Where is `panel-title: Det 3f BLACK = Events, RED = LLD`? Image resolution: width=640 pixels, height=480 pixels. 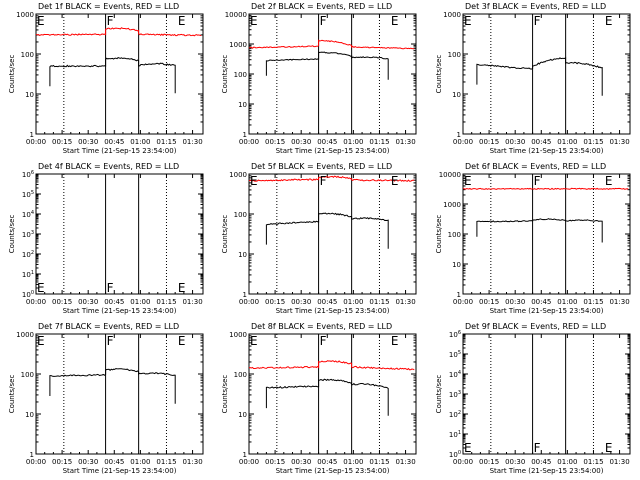 panel-title: Det 3f BLACK = Events, RED = LLD is located at coordinates (535, 6).